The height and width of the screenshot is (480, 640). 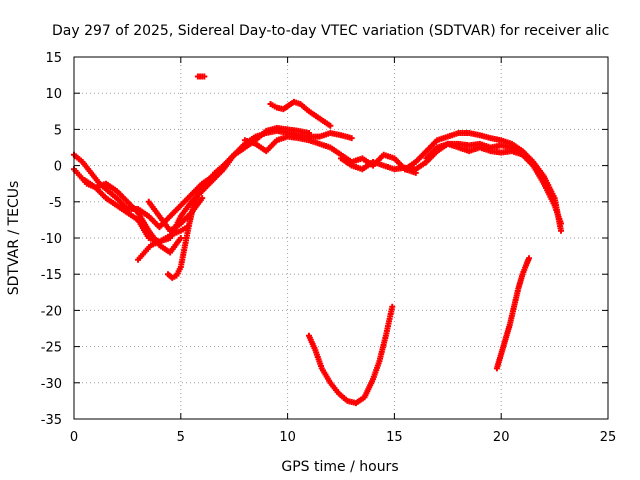 What do you see at coordinates (350, 355) in the screenshot?
I see `series-track-m` at bounding box center [350, 355].